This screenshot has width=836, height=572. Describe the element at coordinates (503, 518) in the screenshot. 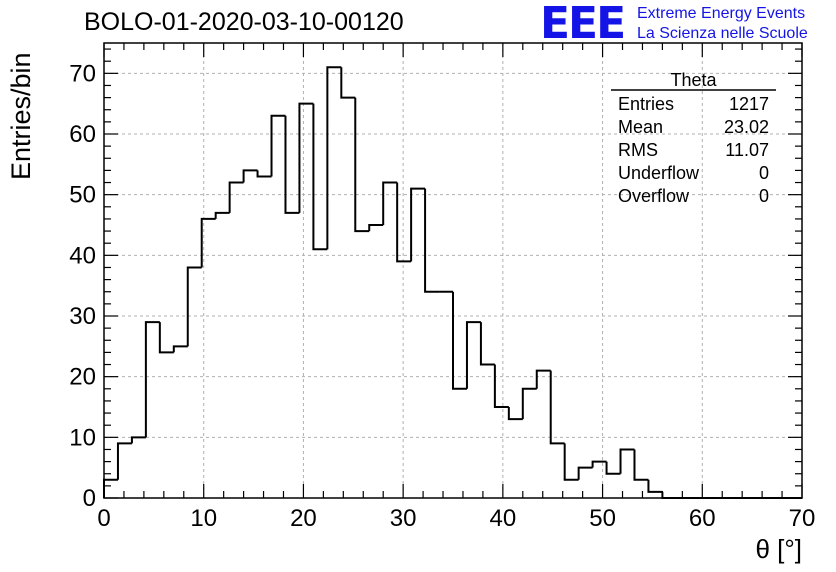

I see `x-tick-label: 40` at that location.